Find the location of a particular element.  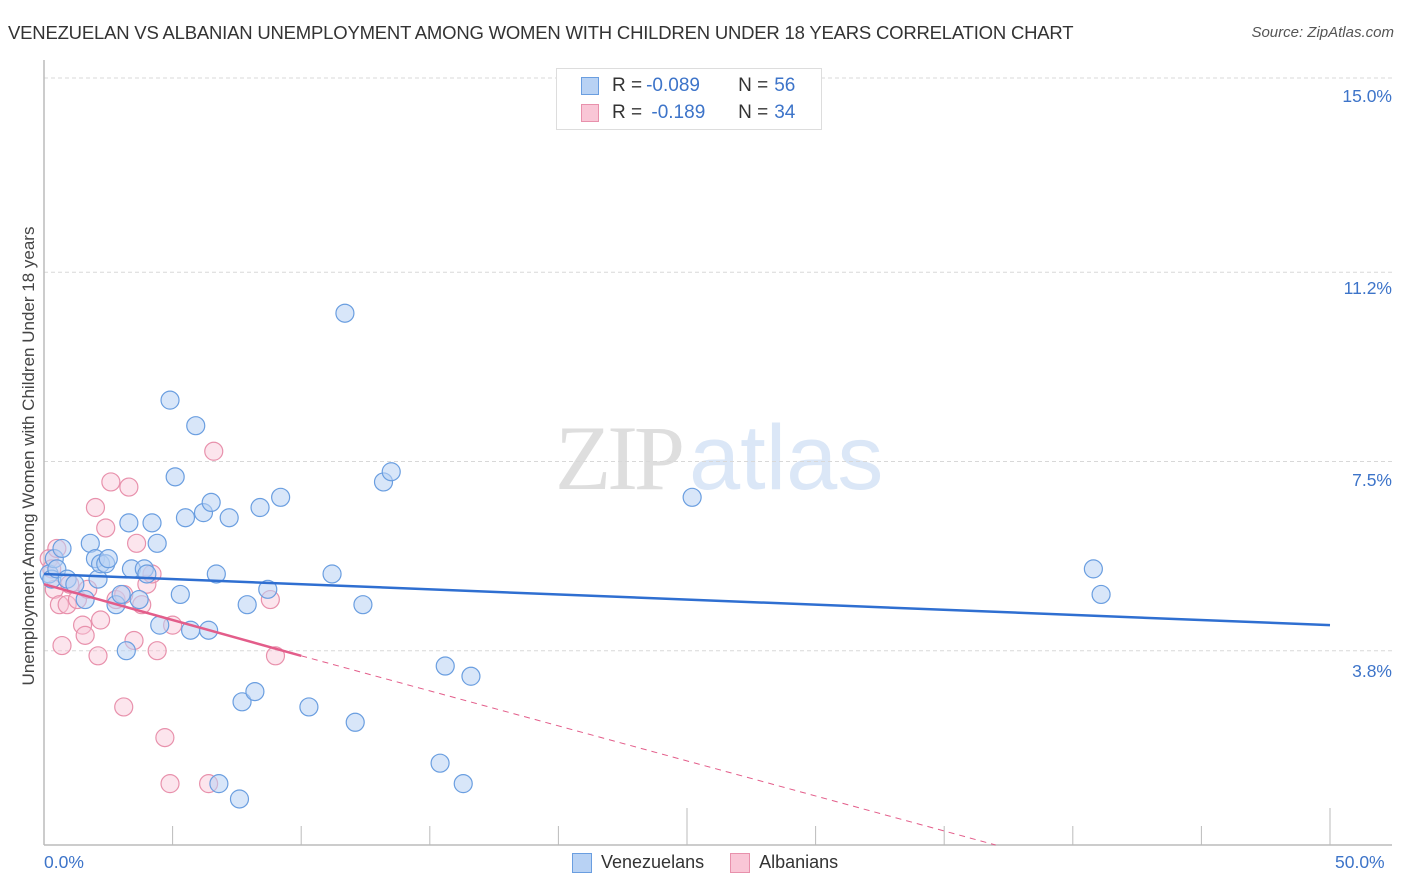

n-value: 56 is located at coordinates (785, 85).